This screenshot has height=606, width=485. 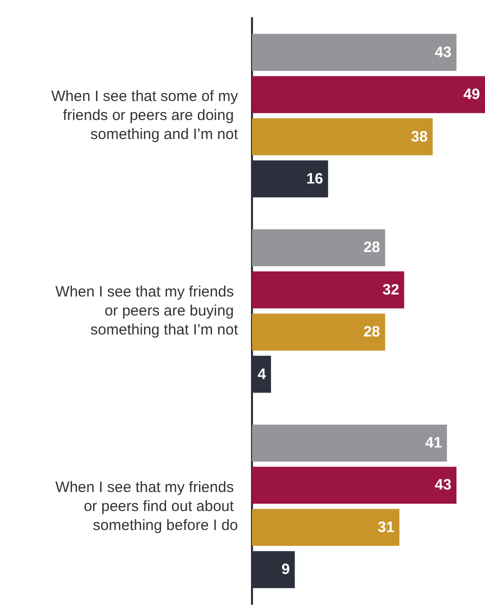 I want to click on y-tick-label: When I see that some of my friends or peers are doing something and I’m not, so click(x=145, y=116).